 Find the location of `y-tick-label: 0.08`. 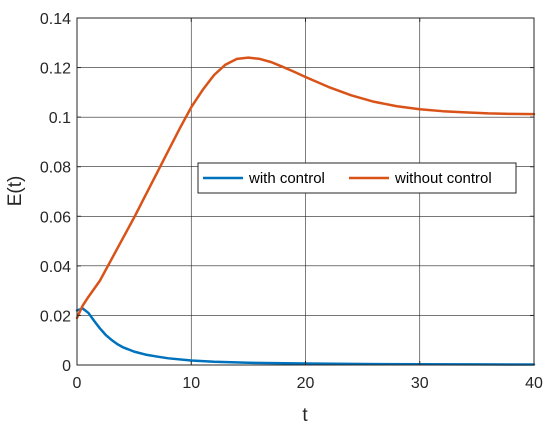

y-tick-label: 0.08 is located at coordinates (55, 168).